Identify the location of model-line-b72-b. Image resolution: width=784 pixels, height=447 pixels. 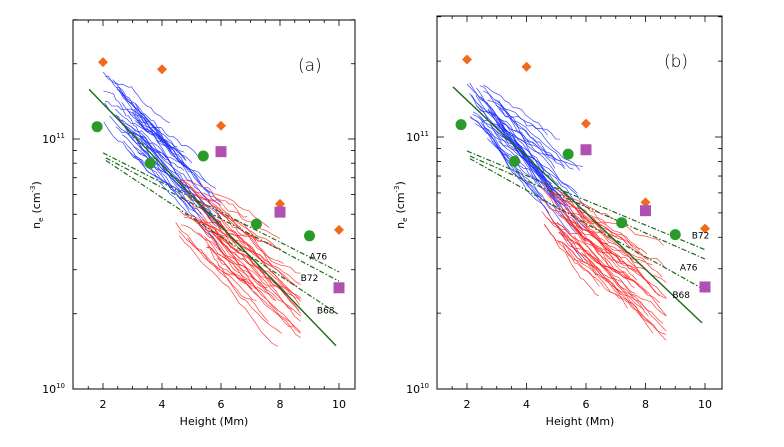
(586, 200).